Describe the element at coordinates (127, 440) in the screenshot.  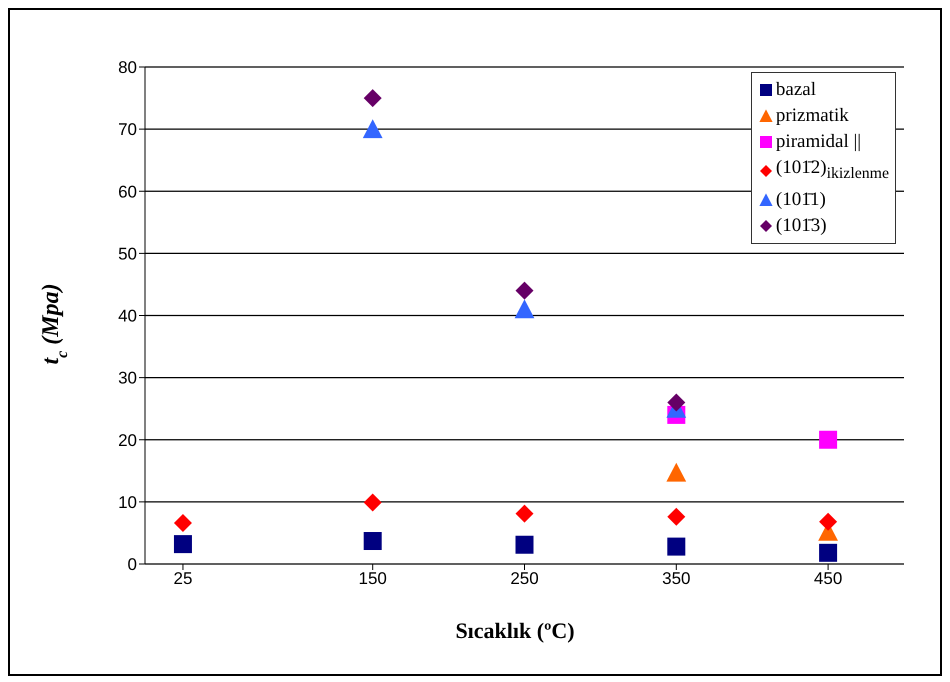
I see `y-tick-label: 20` at that location.